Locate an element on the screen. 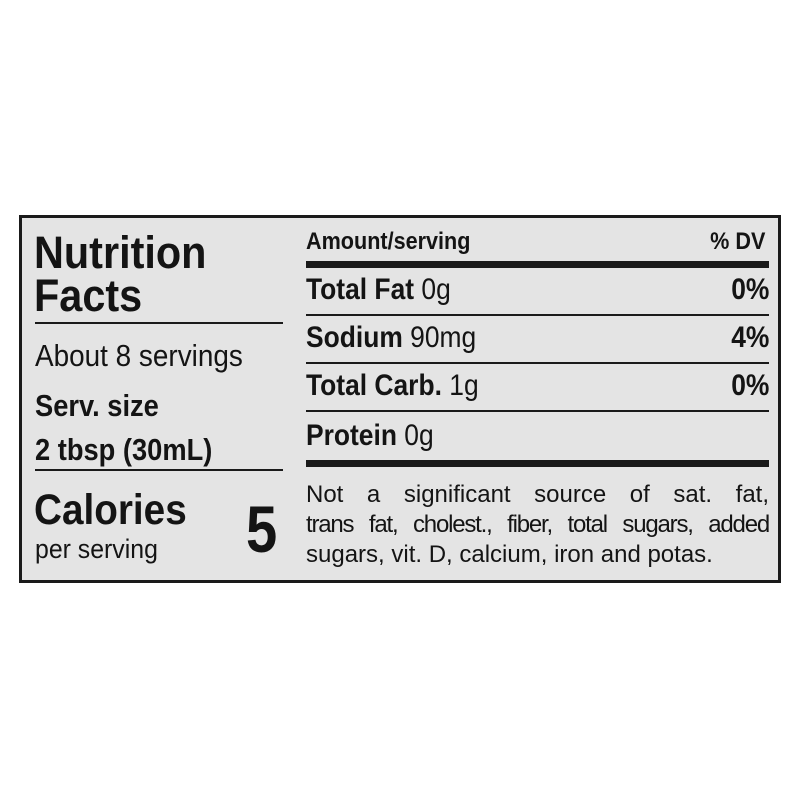  nutrient-name: Total Carb. is located at coordinates (374, 385).